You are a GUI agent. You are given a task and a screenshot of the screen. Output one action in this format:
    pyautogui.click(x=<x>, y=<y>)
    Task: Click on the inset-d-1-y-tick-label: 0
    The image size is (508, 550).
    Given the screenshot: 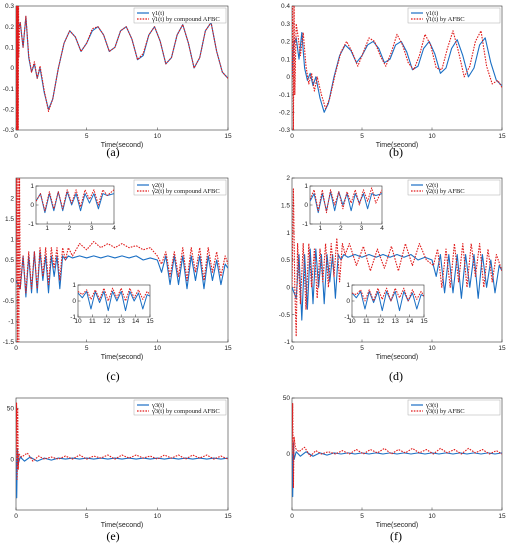 What is the action you would take?
    pyautogui.click(x=306, y=205)
    